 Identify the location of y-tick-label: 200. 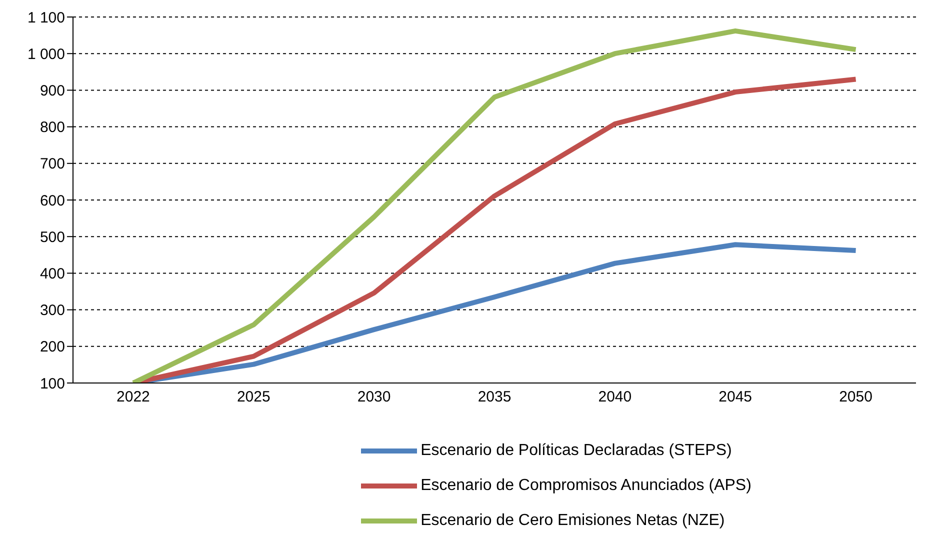
(52, 347).